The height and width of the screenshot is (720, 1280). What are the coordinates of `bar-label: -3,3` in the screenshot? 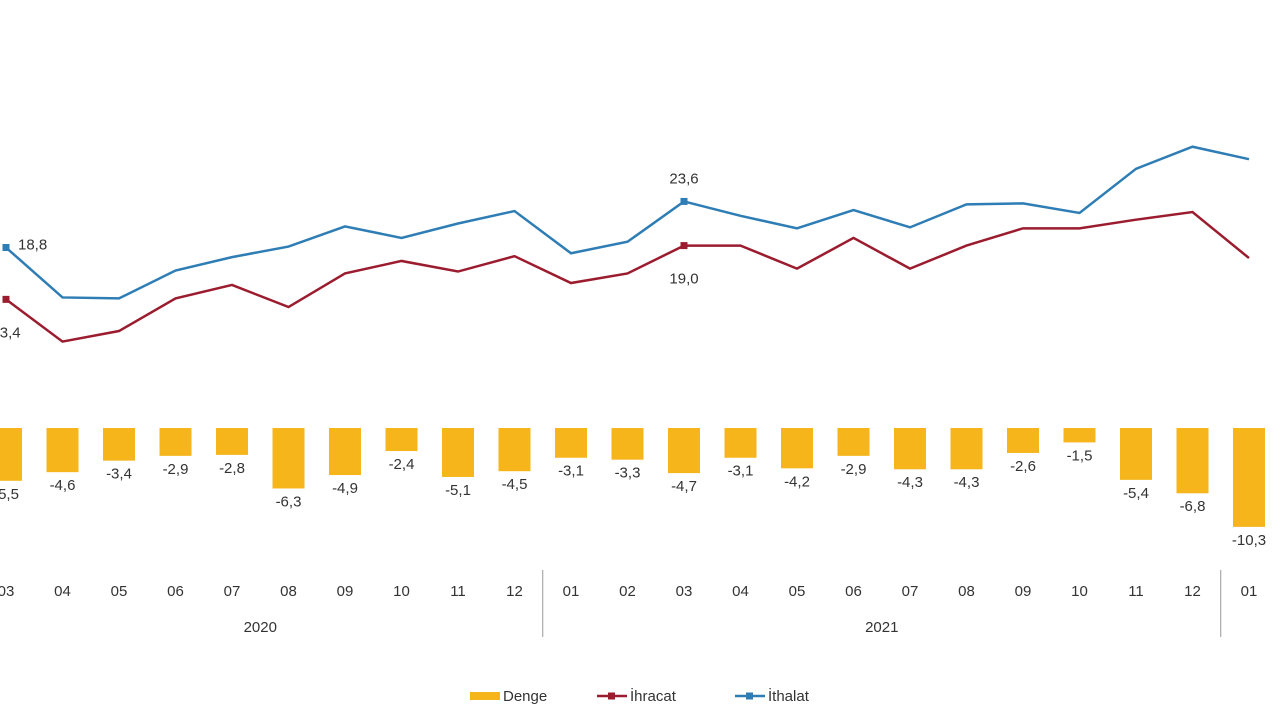 It's located at (628, 473).